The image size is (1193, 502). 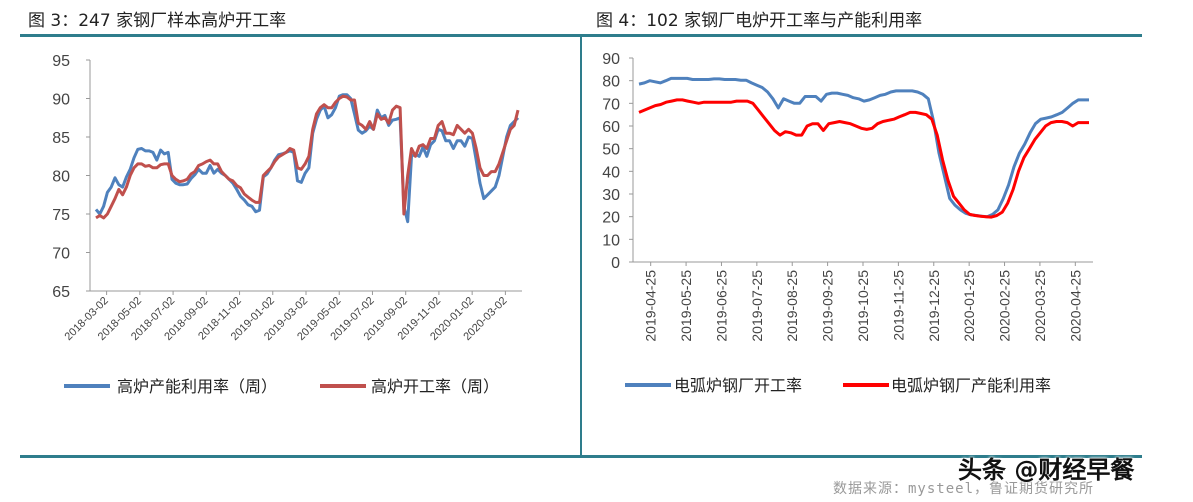 I want to click on left-y-tick-label: 75, so click(x=61, y=215).